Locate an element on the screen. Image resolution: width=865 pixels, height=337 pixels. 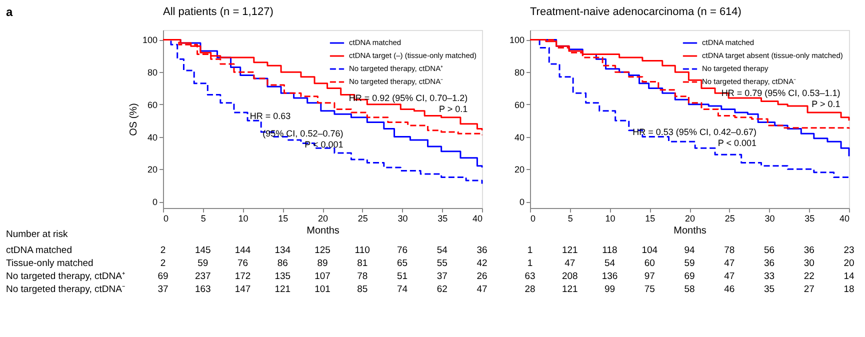
text: 118 is located at coordinates (610, 250).